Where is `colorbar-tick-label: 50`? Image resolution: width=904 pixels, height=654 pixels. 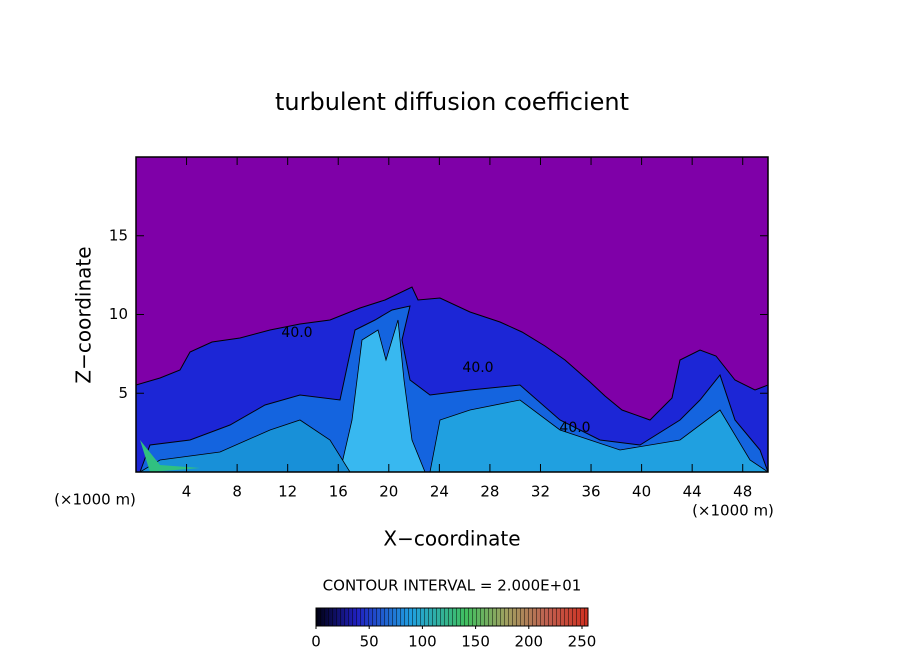 colorbar-tick-label: 50 is located at coordinates (369, 642).